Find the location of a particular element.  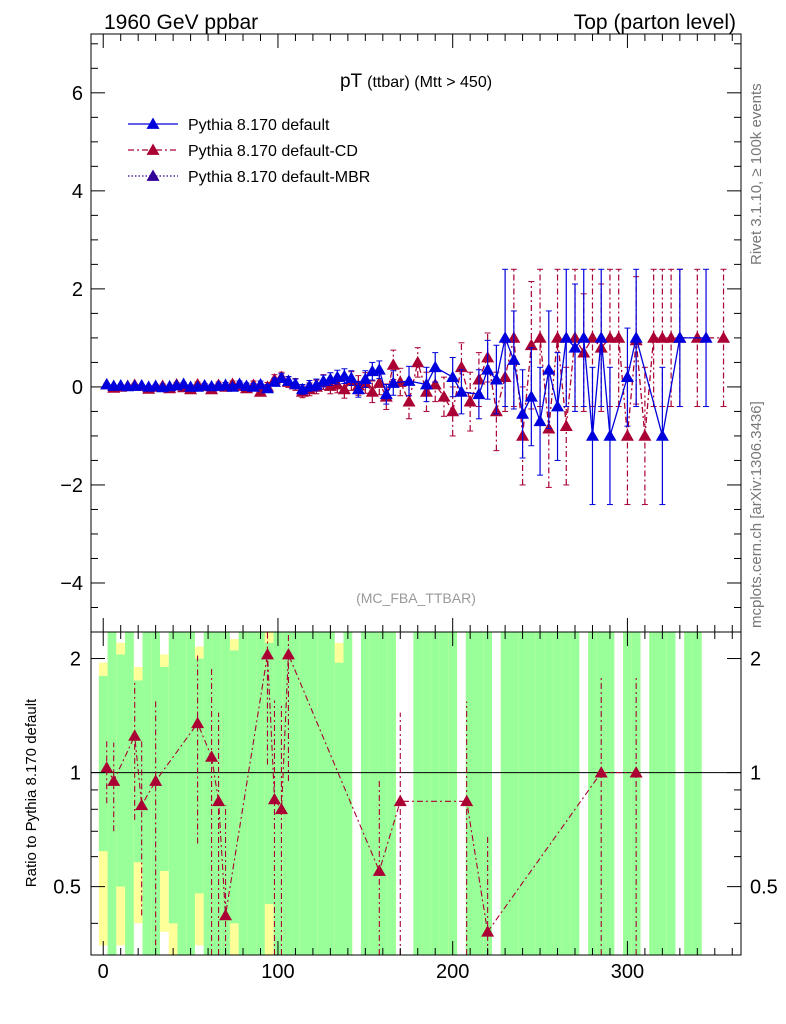

ratio-y-tick-label-right: 1 is located at coordinates (755, 774).